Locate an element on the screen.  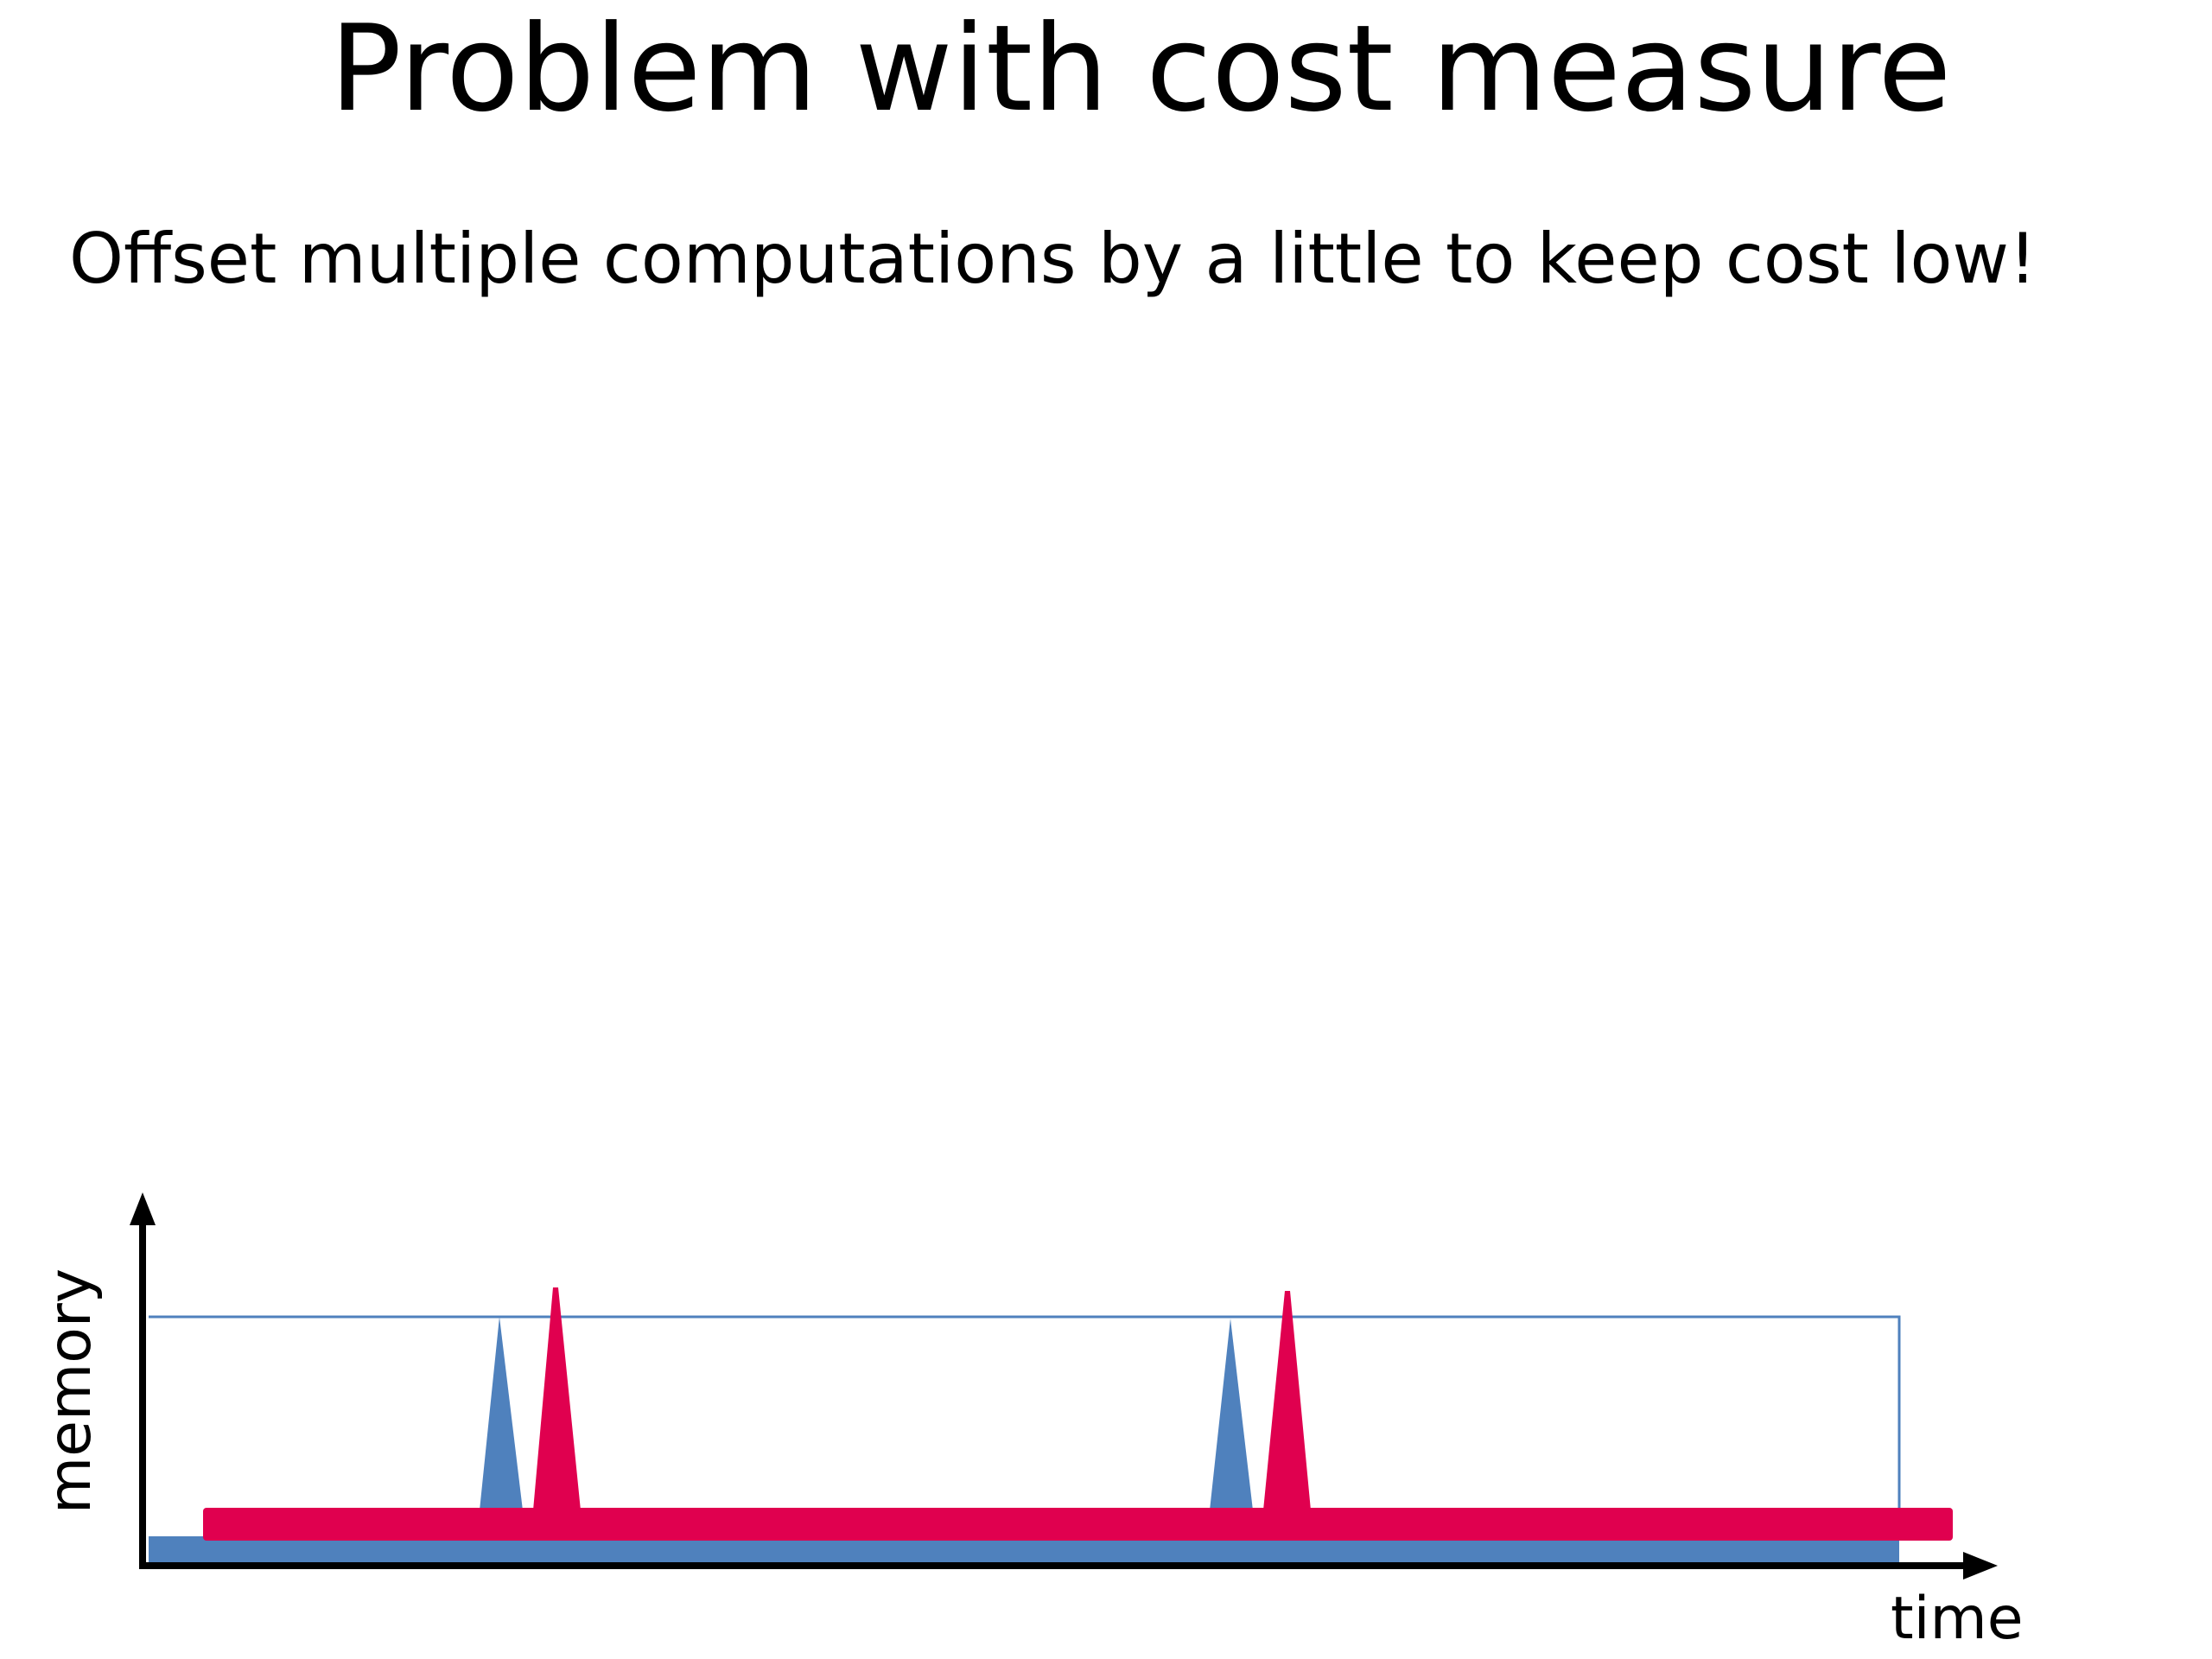
peak-cost-outline is located at coordinates (1025, 1424).